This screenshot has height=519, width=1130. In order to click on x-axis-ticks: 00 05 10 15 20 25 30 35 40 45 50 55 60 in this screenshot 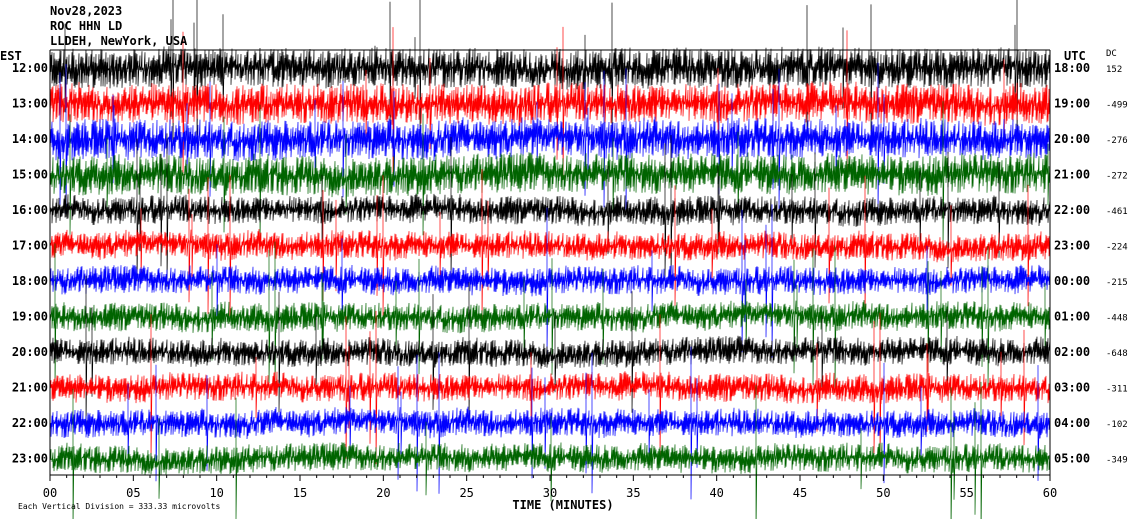, I will do `click(550, 487)`.